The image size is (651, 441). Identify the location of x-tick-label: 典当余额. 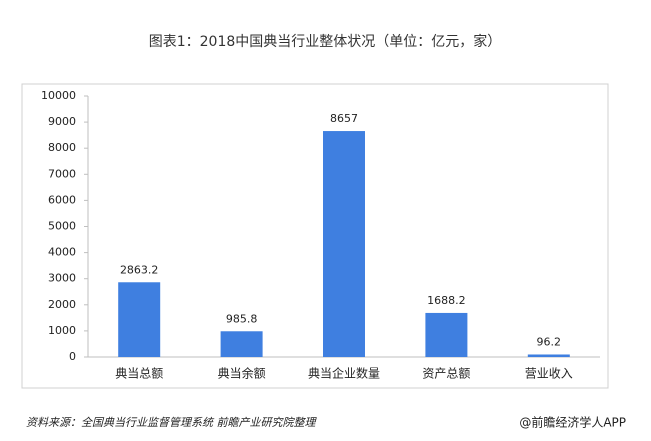
(242, 373).